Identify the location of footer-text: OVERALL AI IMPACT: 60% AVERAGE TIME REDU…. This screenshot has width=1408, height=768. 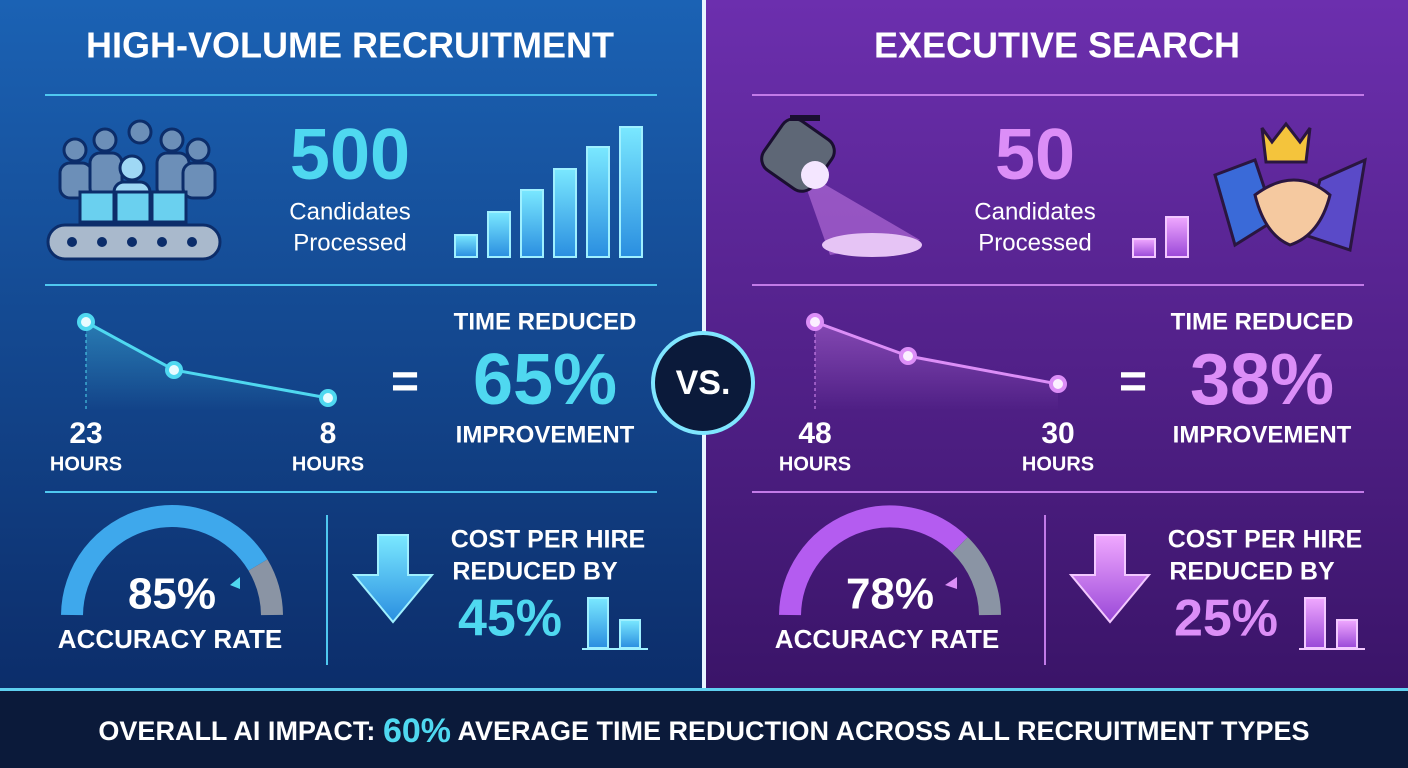
(703, 731).